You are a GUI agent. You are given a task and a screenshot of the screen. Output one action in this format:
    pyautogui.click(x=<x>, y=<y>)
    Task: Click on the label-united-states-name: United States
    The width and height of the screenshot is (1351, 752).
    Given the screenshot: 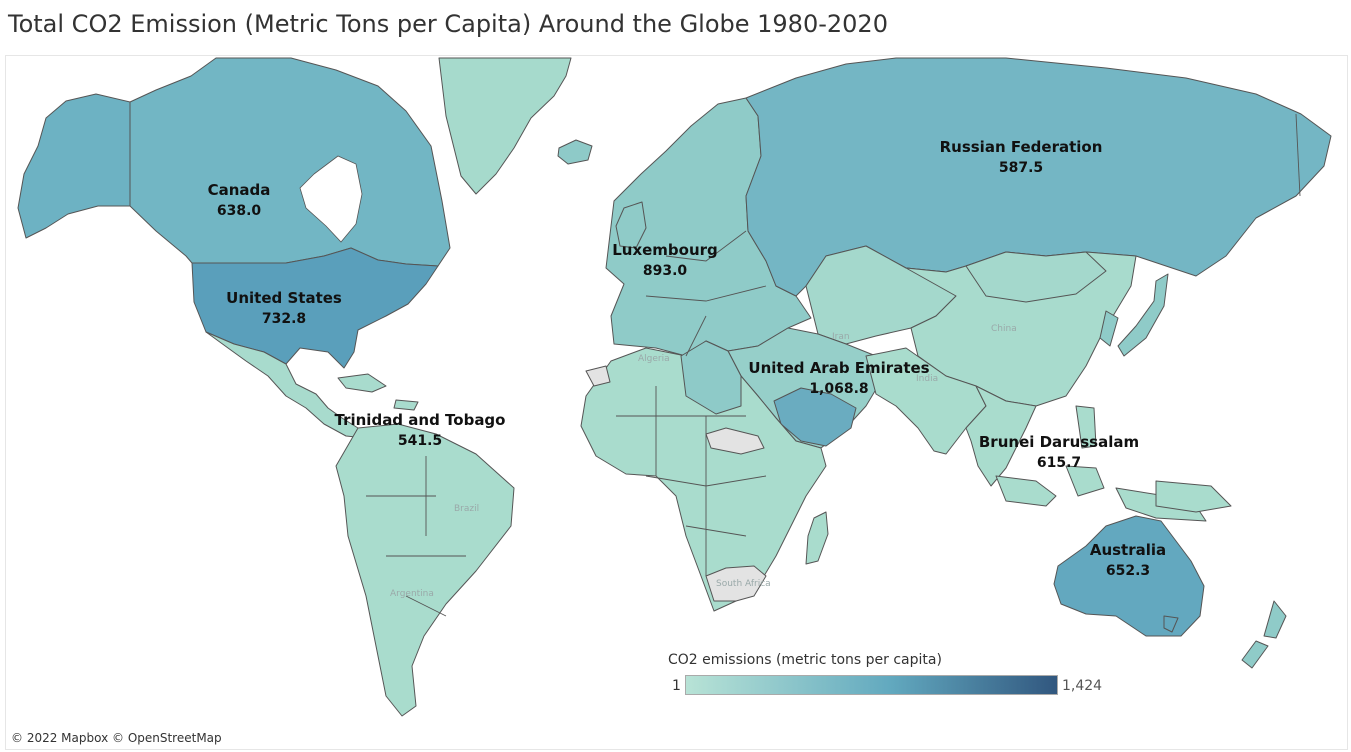 What is the action you would take?
    pyautogui.click(x=284, y=298)
    